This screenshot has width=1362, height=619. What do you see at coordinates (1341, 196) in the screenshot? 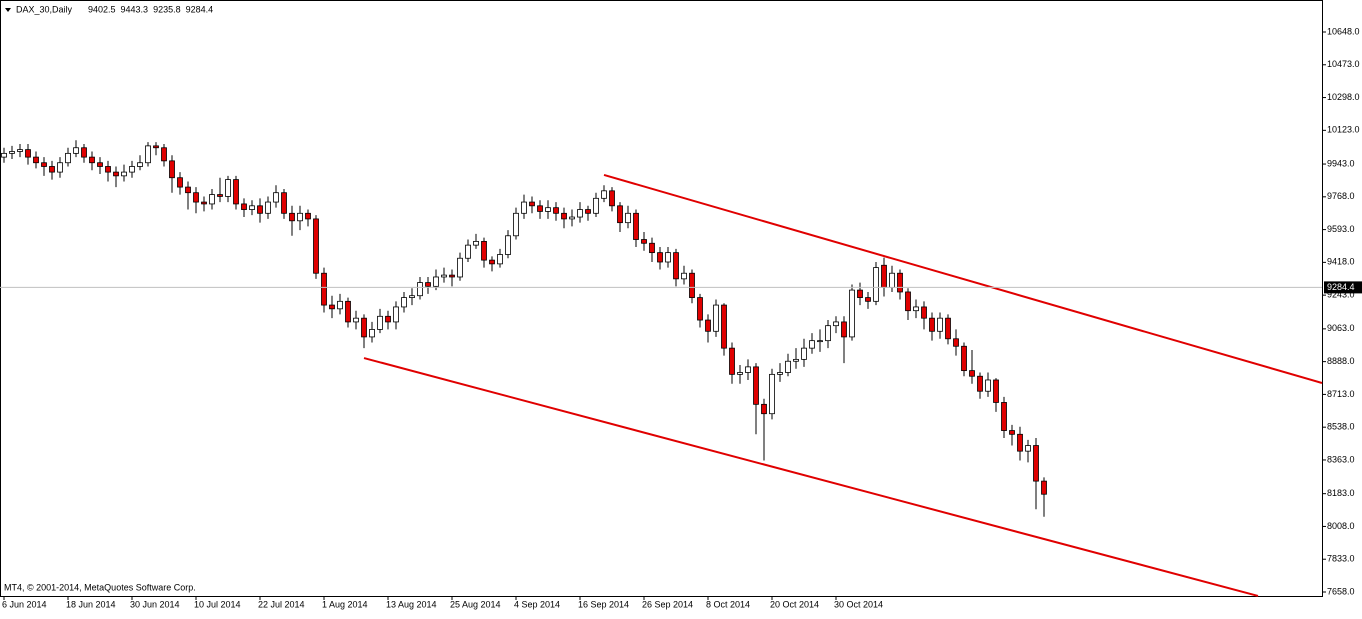
I see `y-tick-label: 9768.0` at bounding box center [1341, 196].